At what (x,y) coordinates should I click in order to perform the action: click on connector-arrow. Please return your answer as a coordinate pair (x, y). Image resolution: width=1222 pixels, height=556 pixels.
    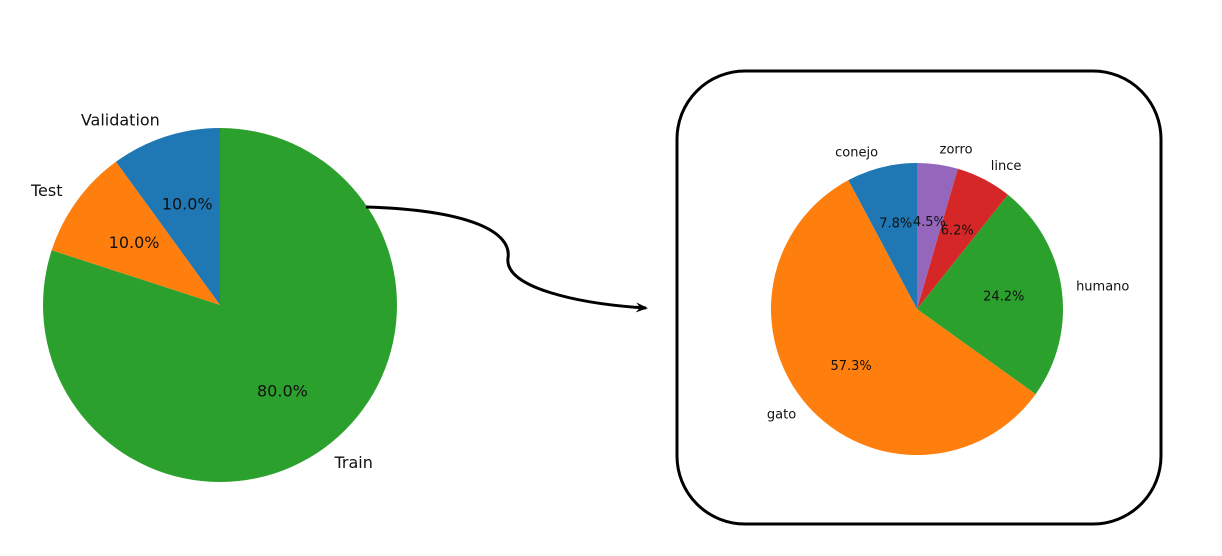
    Looking at the image, I should click on (506, 259).